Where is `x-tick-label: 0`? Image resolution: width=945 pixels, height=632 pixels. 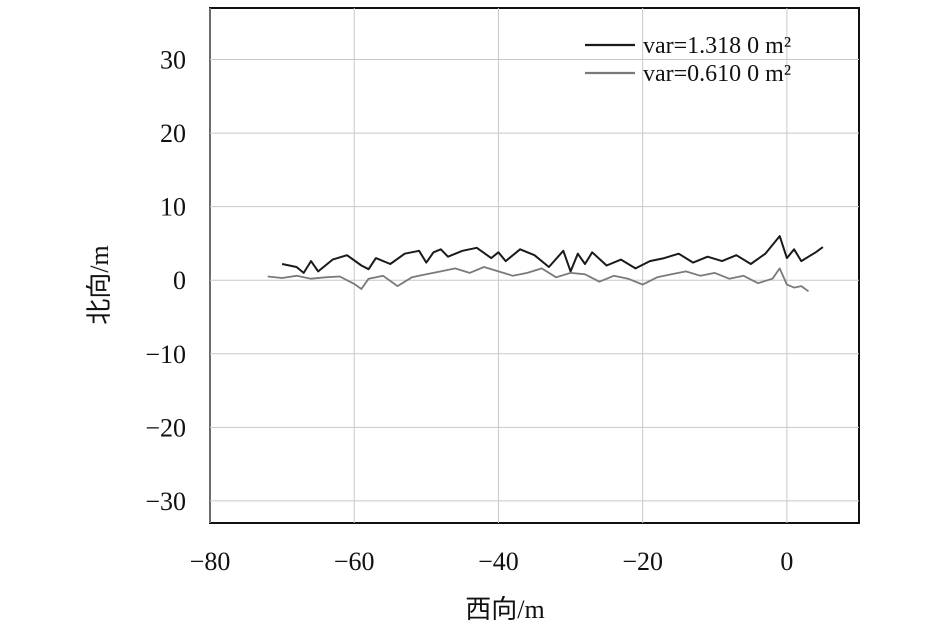
x-tick-label: 0 is located at coordinates (786, 561).